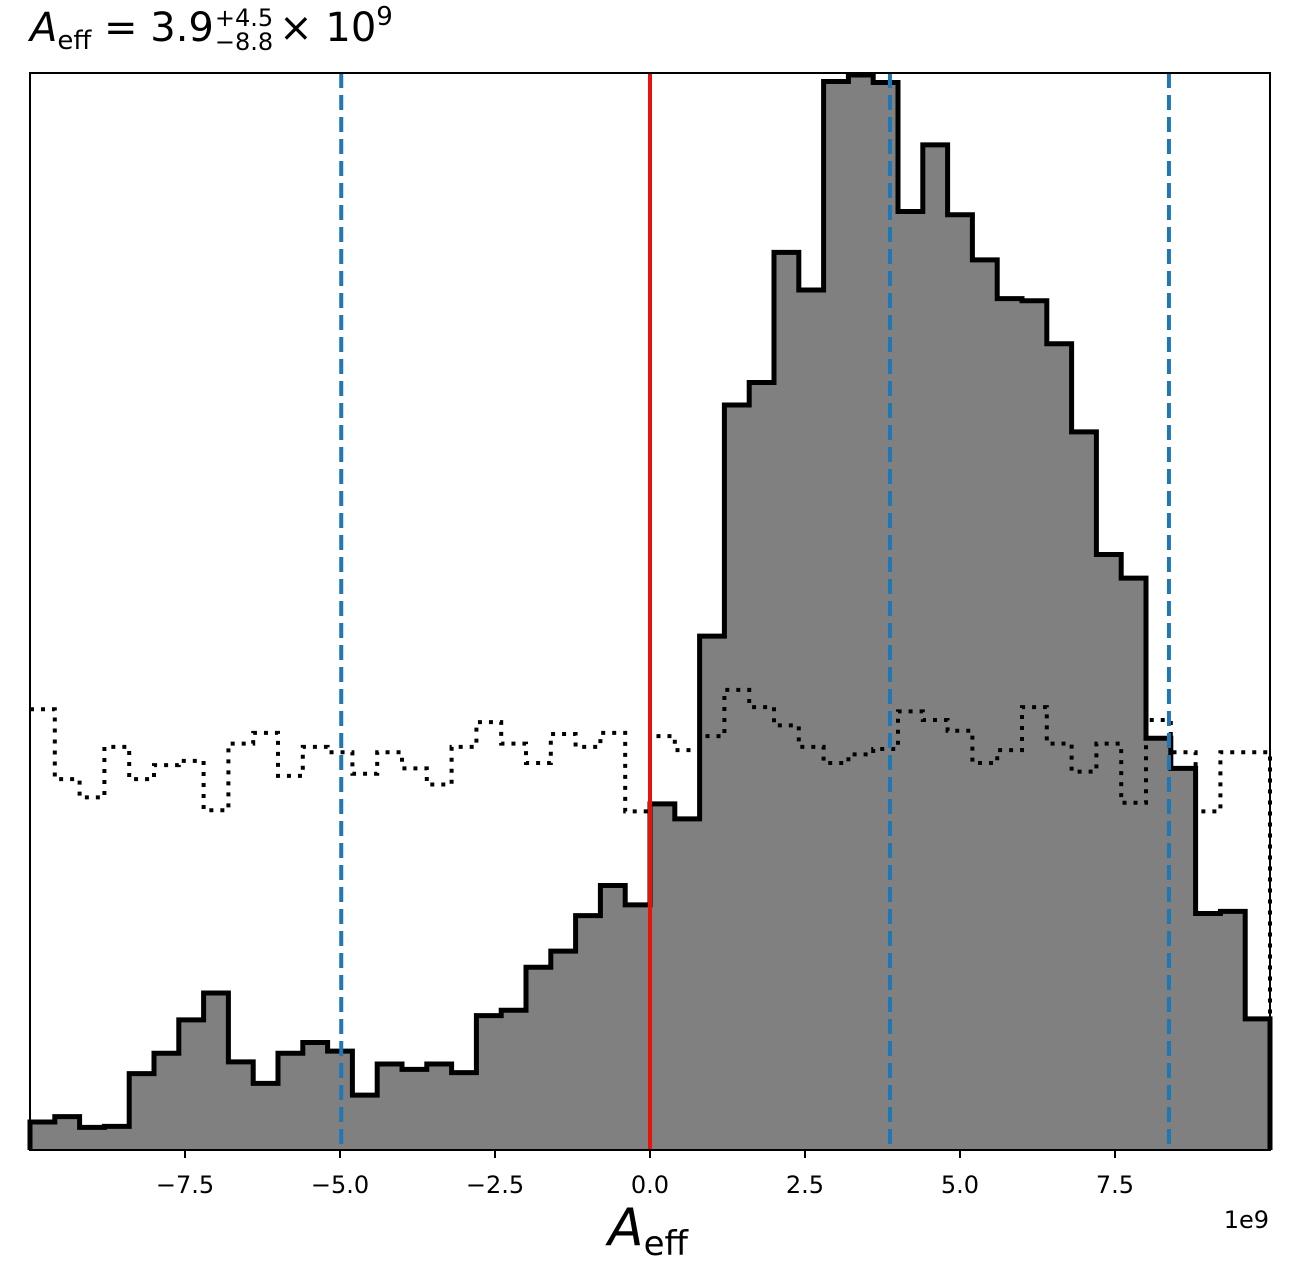  I want to click on title-minus-error: −8.8, so click(244, 42).